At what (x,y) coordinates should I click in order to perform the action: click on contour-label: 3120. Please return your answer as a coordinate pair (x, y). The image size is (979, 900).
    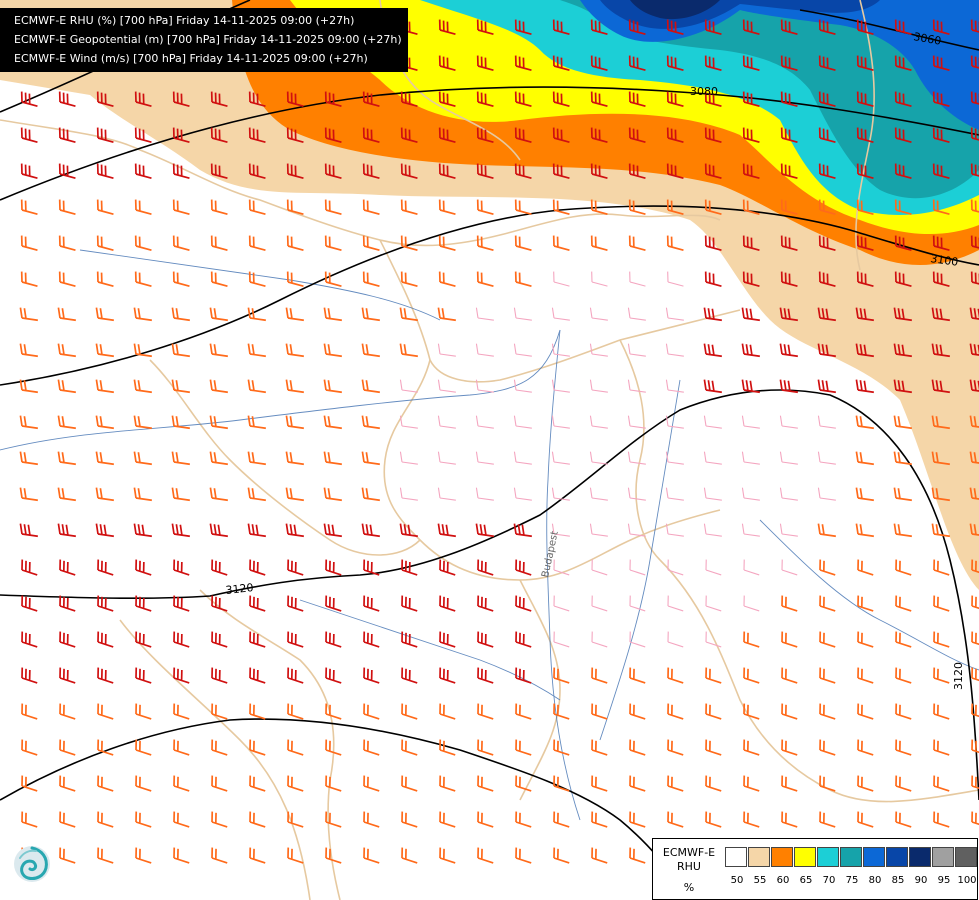
    Looking at the image, I should click on (239, 589).